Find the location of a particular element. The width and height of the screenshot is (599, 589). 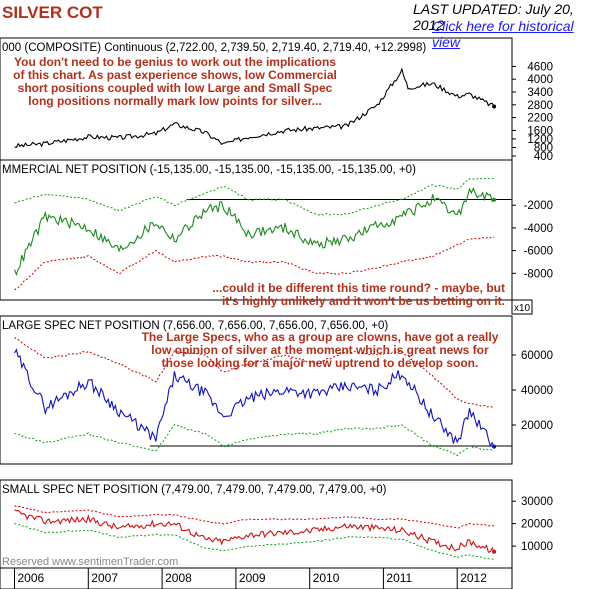

x-tick-label: 2009 is located at coordinates (252, 578).